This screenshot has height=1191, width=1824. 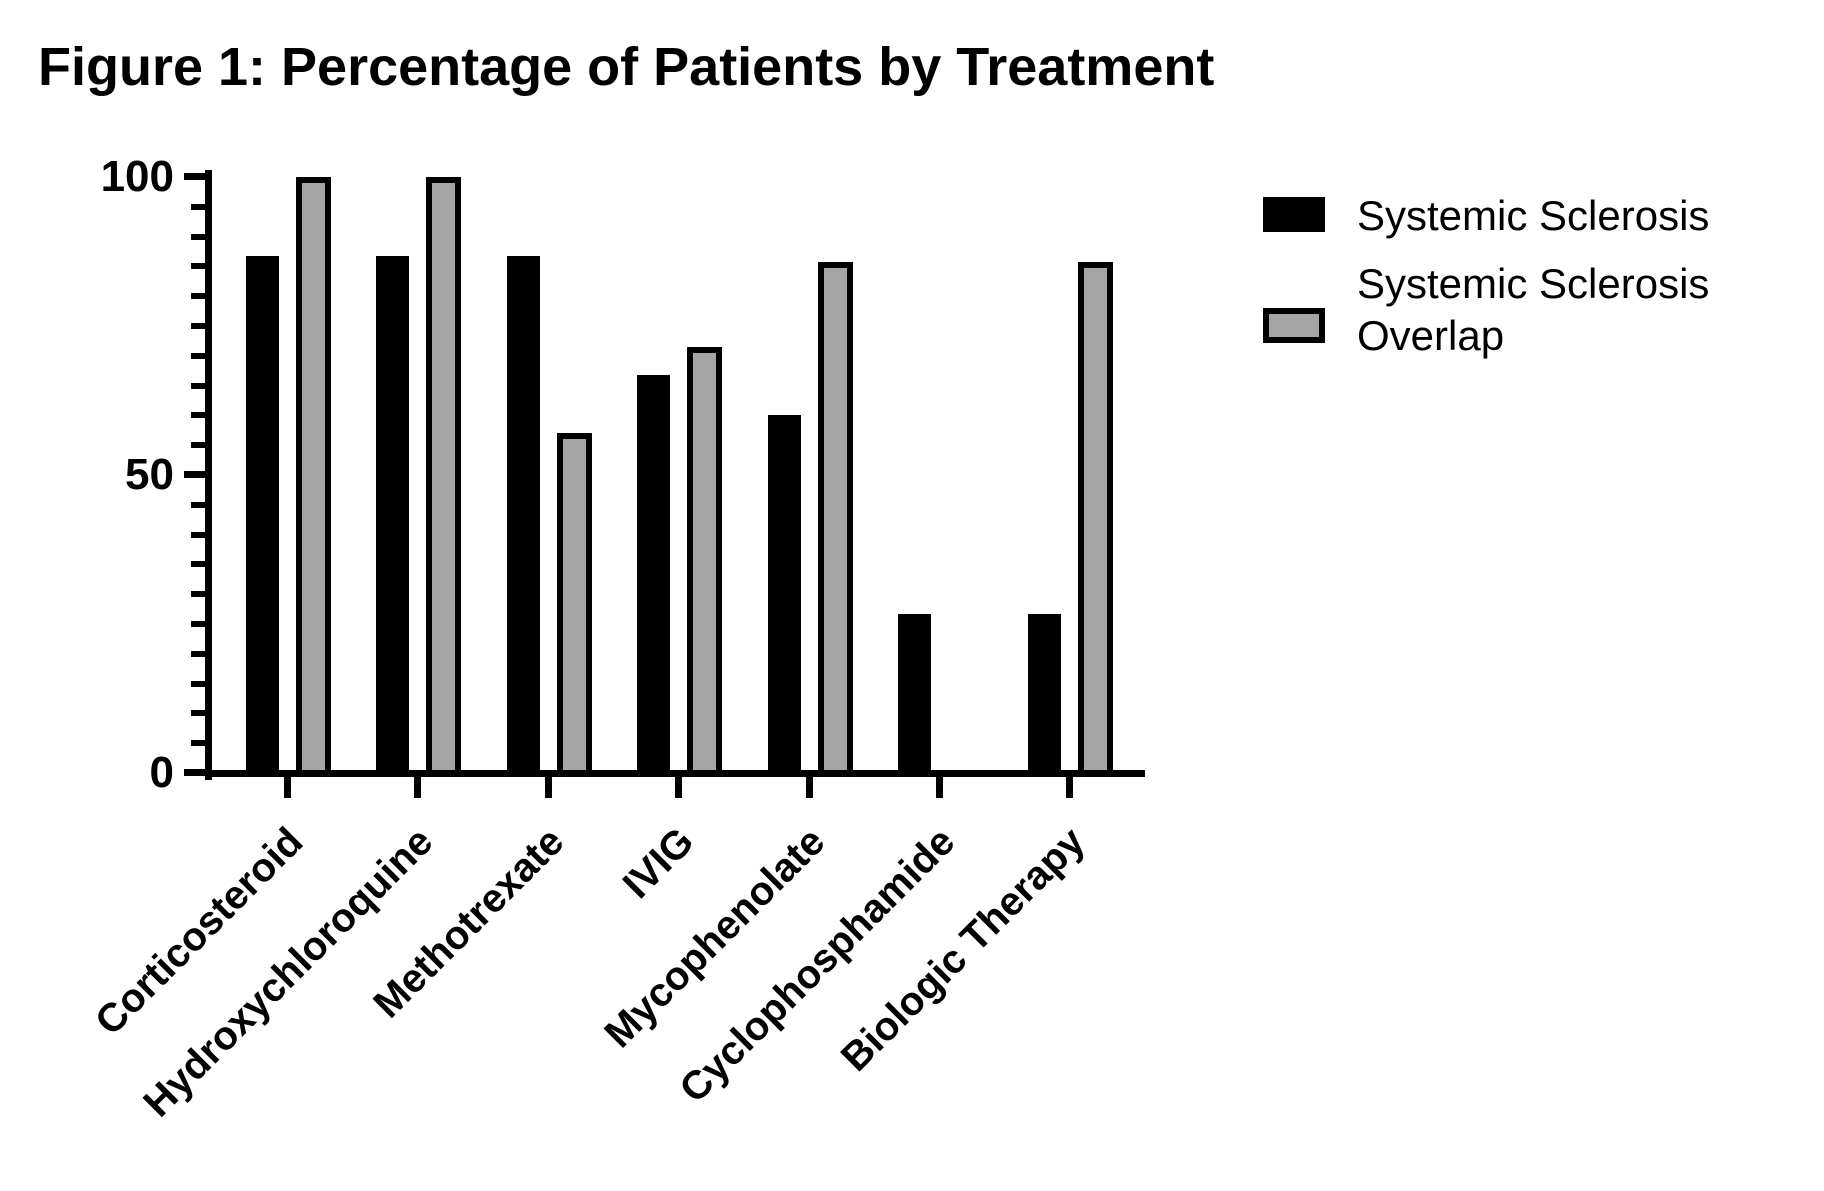 What do you see at coordinates (1431, 335) in the screenshot?
I see `legend-label-line: Overlap` at bounding box center [1431, 335].